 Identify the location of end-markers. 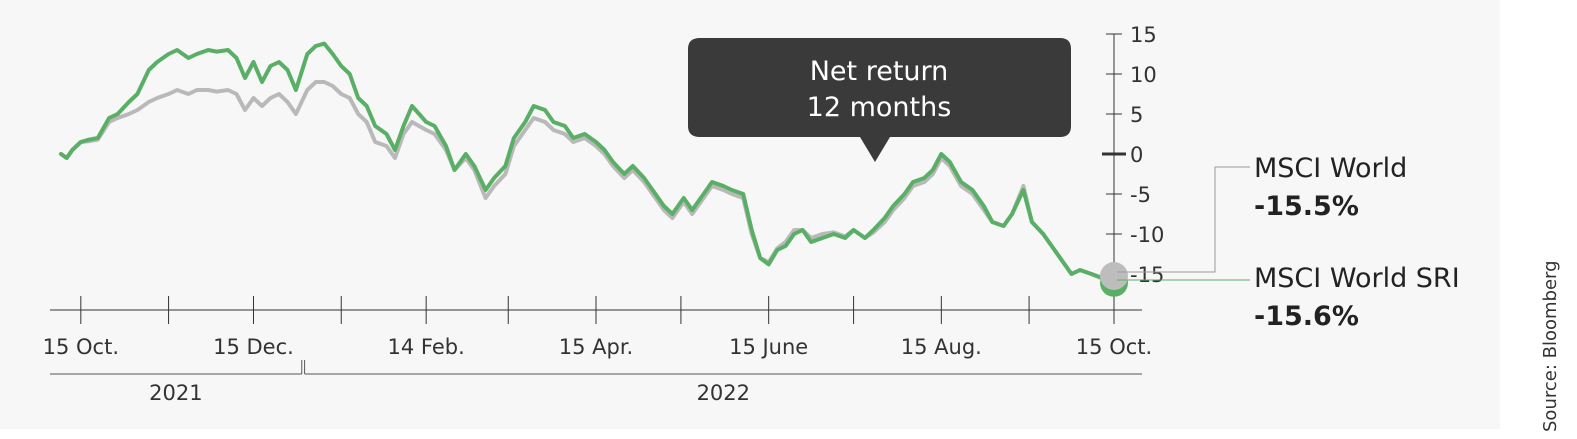
(1114, 279).